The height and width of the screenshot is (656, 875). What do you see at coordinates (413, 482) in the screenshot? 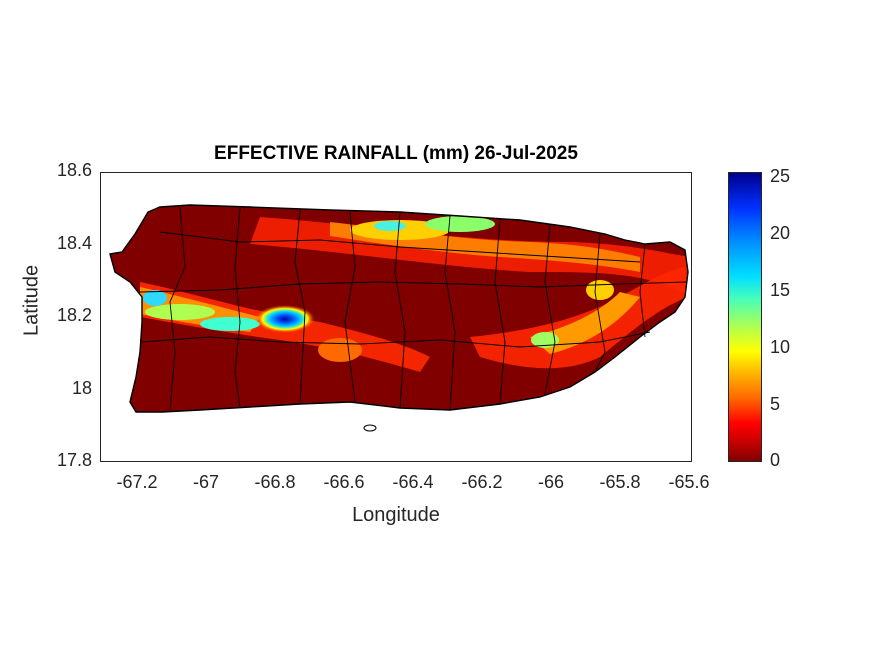
I see `x-tick-label: -66.4` at bounding box center [413, 482].